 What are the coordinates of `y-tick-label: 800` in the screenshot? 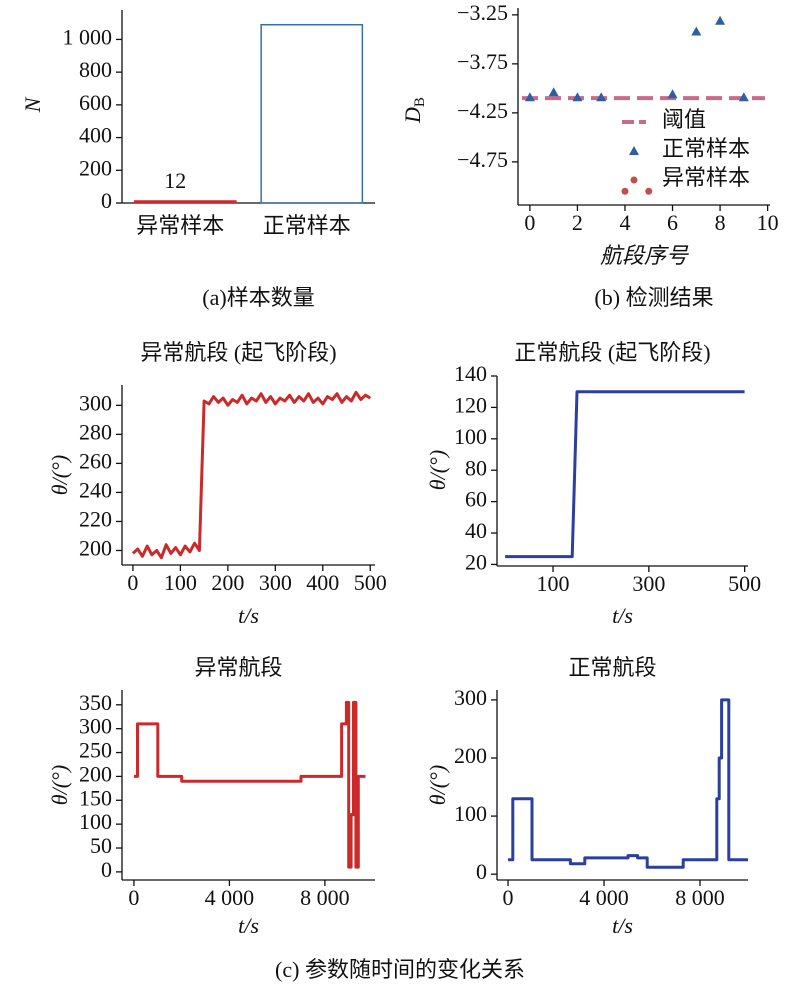 It's located at (95, 69).